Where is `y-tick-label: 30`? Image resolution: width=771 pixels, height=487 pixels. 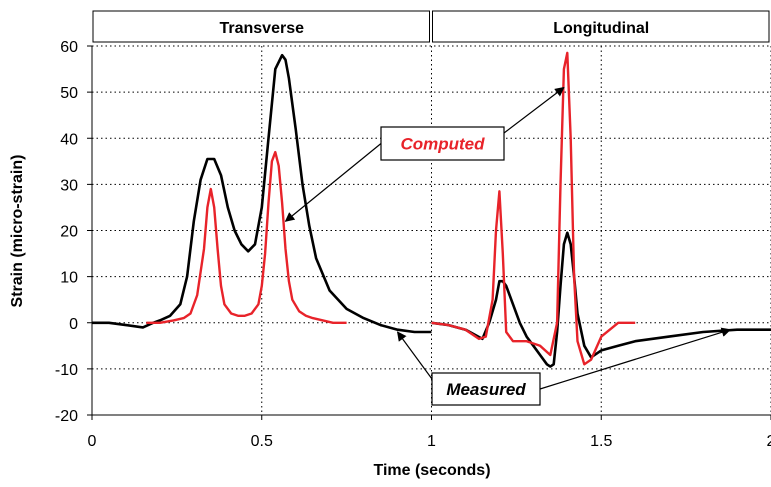 y-tick-label: 30 is located at coordinates (69, 185).